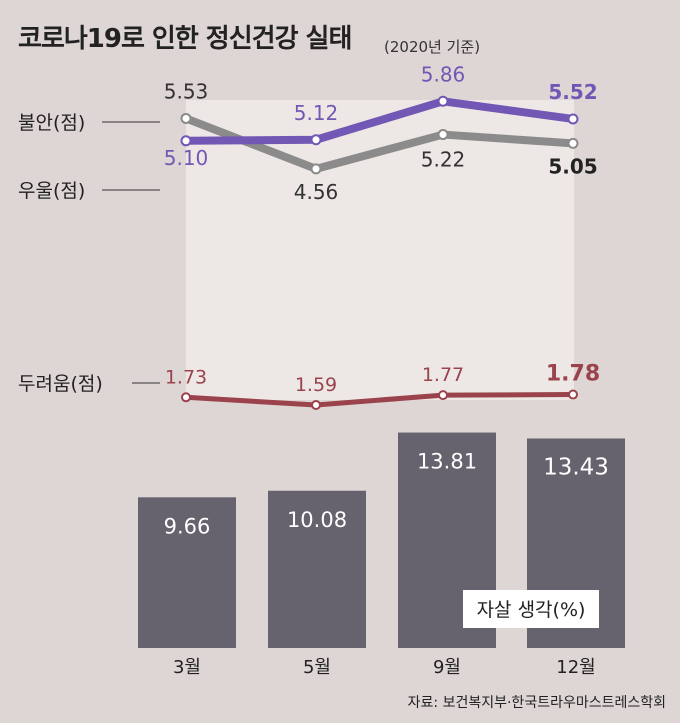  What do you see at coordinates (187, 526) in the screenshot?
I see `bar-value-label: 9.66` at bounding box center [187, 526].